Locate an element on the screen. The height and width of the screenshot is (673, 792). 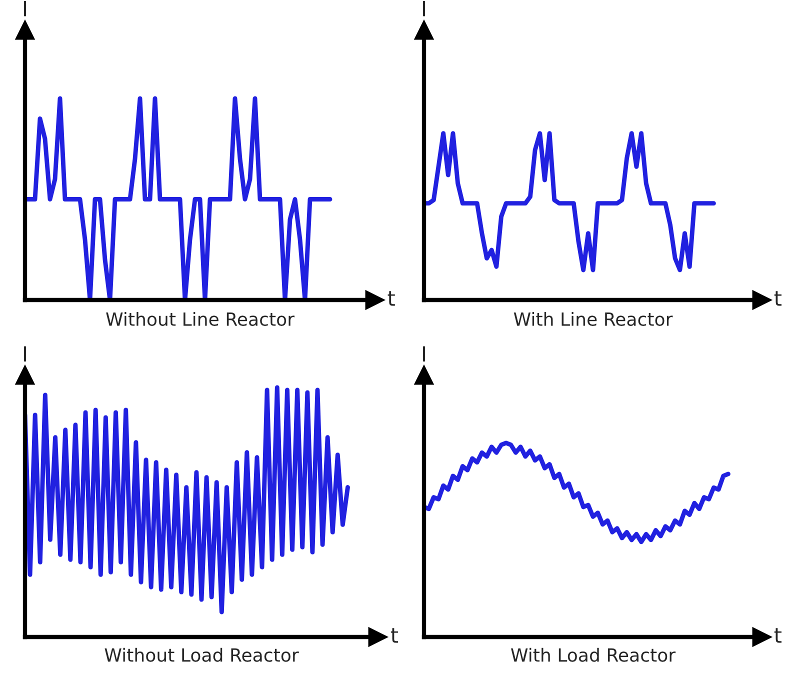
text: Without Line Reactor is located at coordinates (200, 319).